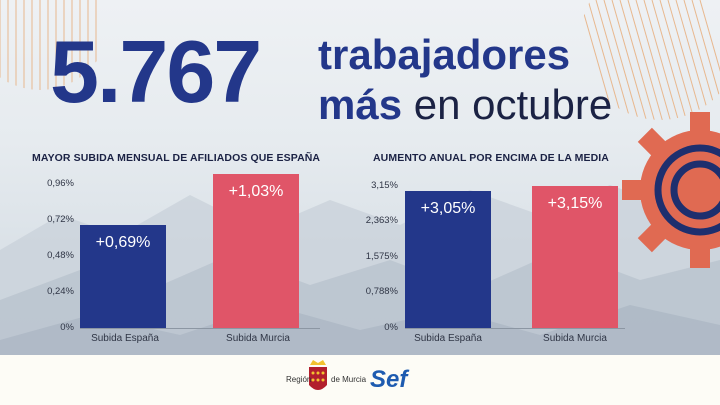 The image size is (720, 405). Describe the element at coordinates (384, 185) in the screenshot. I see `chart2-tick-label: 3,15%` at that location.